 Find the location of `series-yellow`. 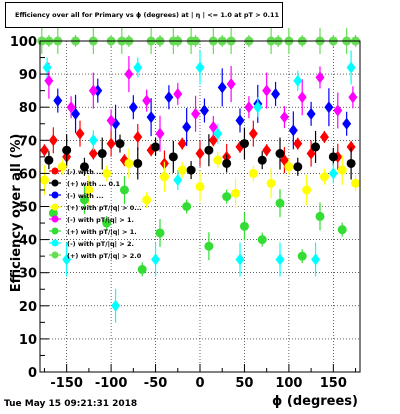

series-yellow is located at coordinates (200, 178).